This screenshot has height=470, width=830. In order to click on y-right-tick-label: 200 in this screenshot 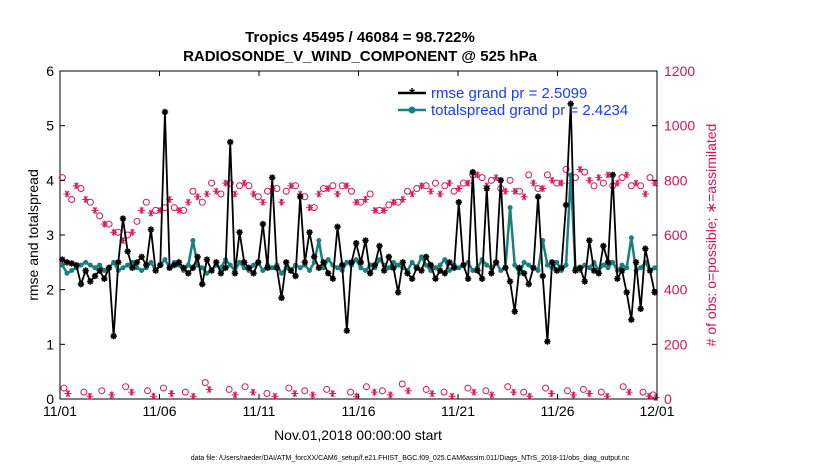, I will do `click(676, 344)`.